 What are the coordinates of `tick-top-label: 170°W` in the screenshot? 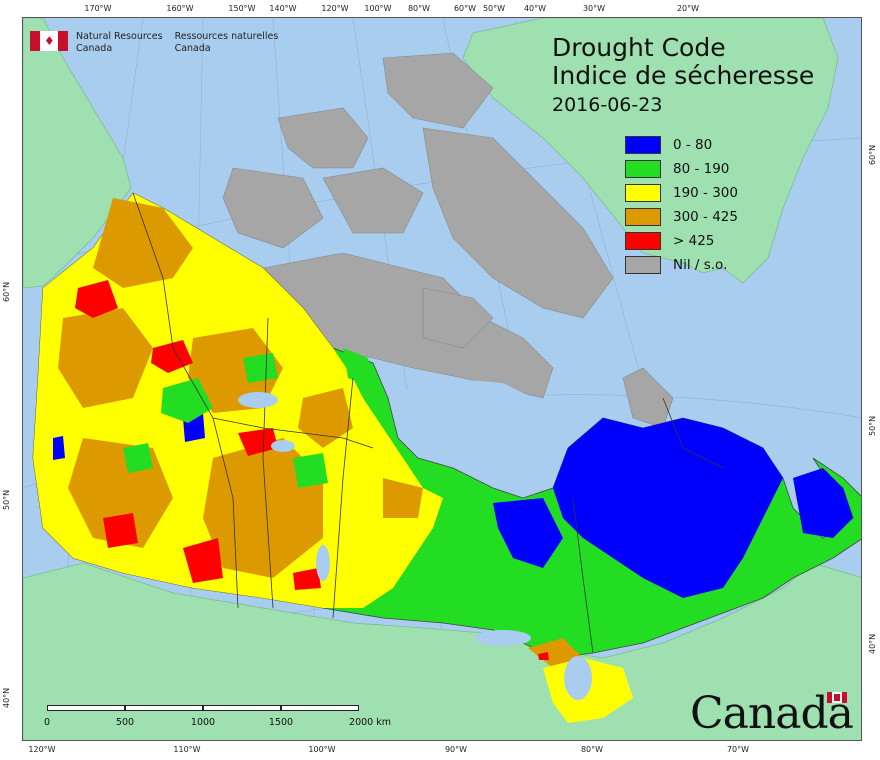 It's located at (98, 8).